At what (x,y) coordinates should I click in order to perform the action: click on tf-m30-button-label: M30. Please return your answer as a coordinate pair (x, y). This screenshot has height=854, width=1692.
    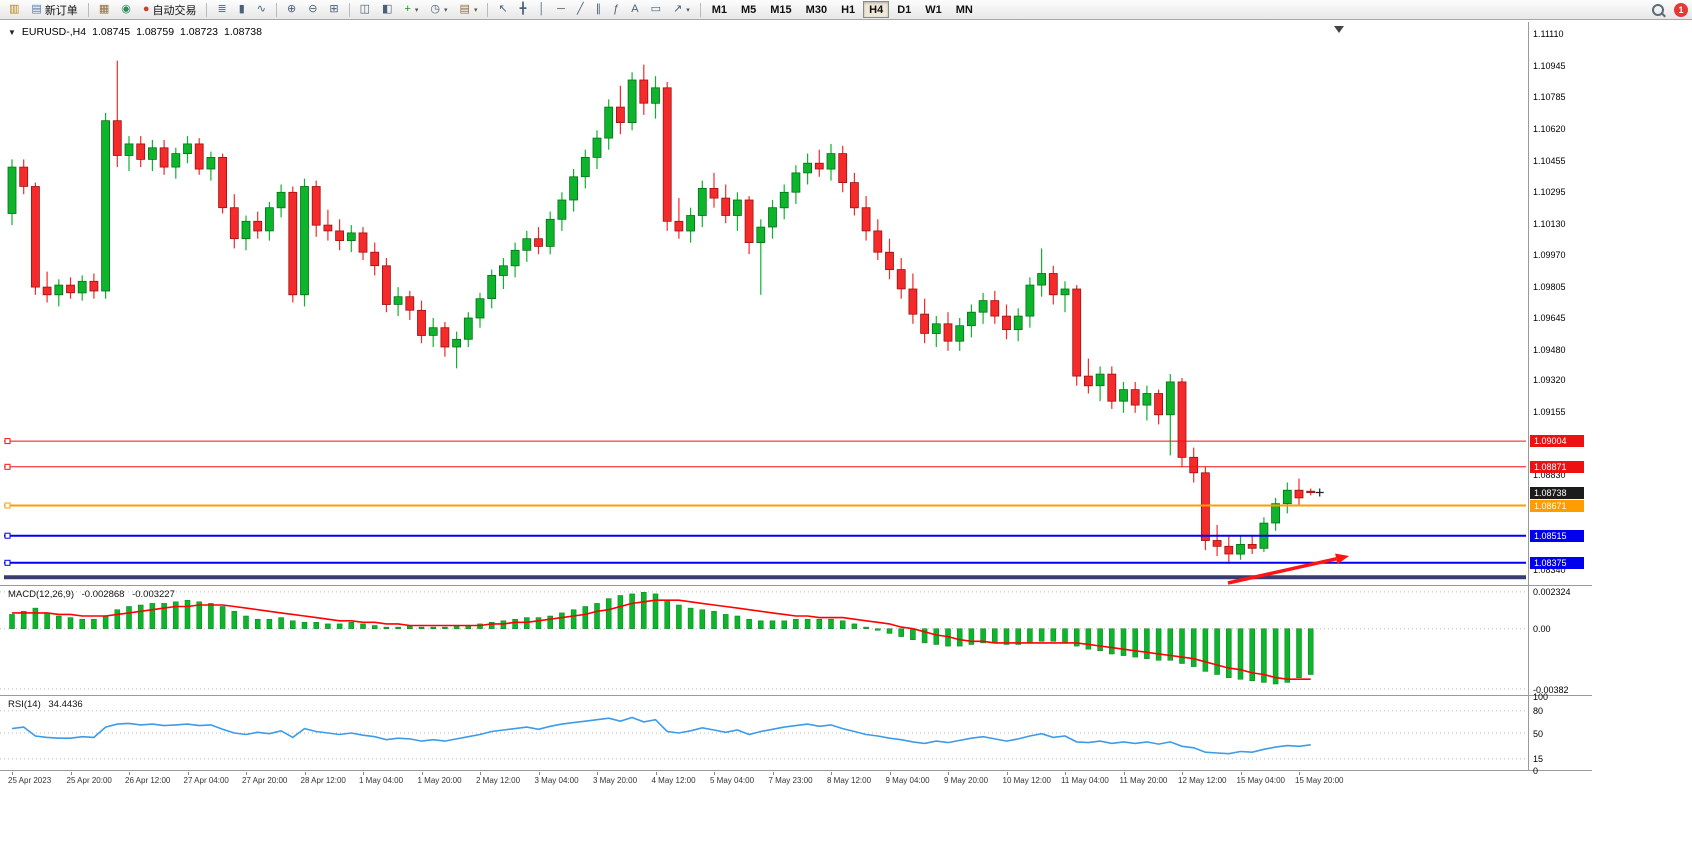
    Looking at the image, I should click on (816, 9).